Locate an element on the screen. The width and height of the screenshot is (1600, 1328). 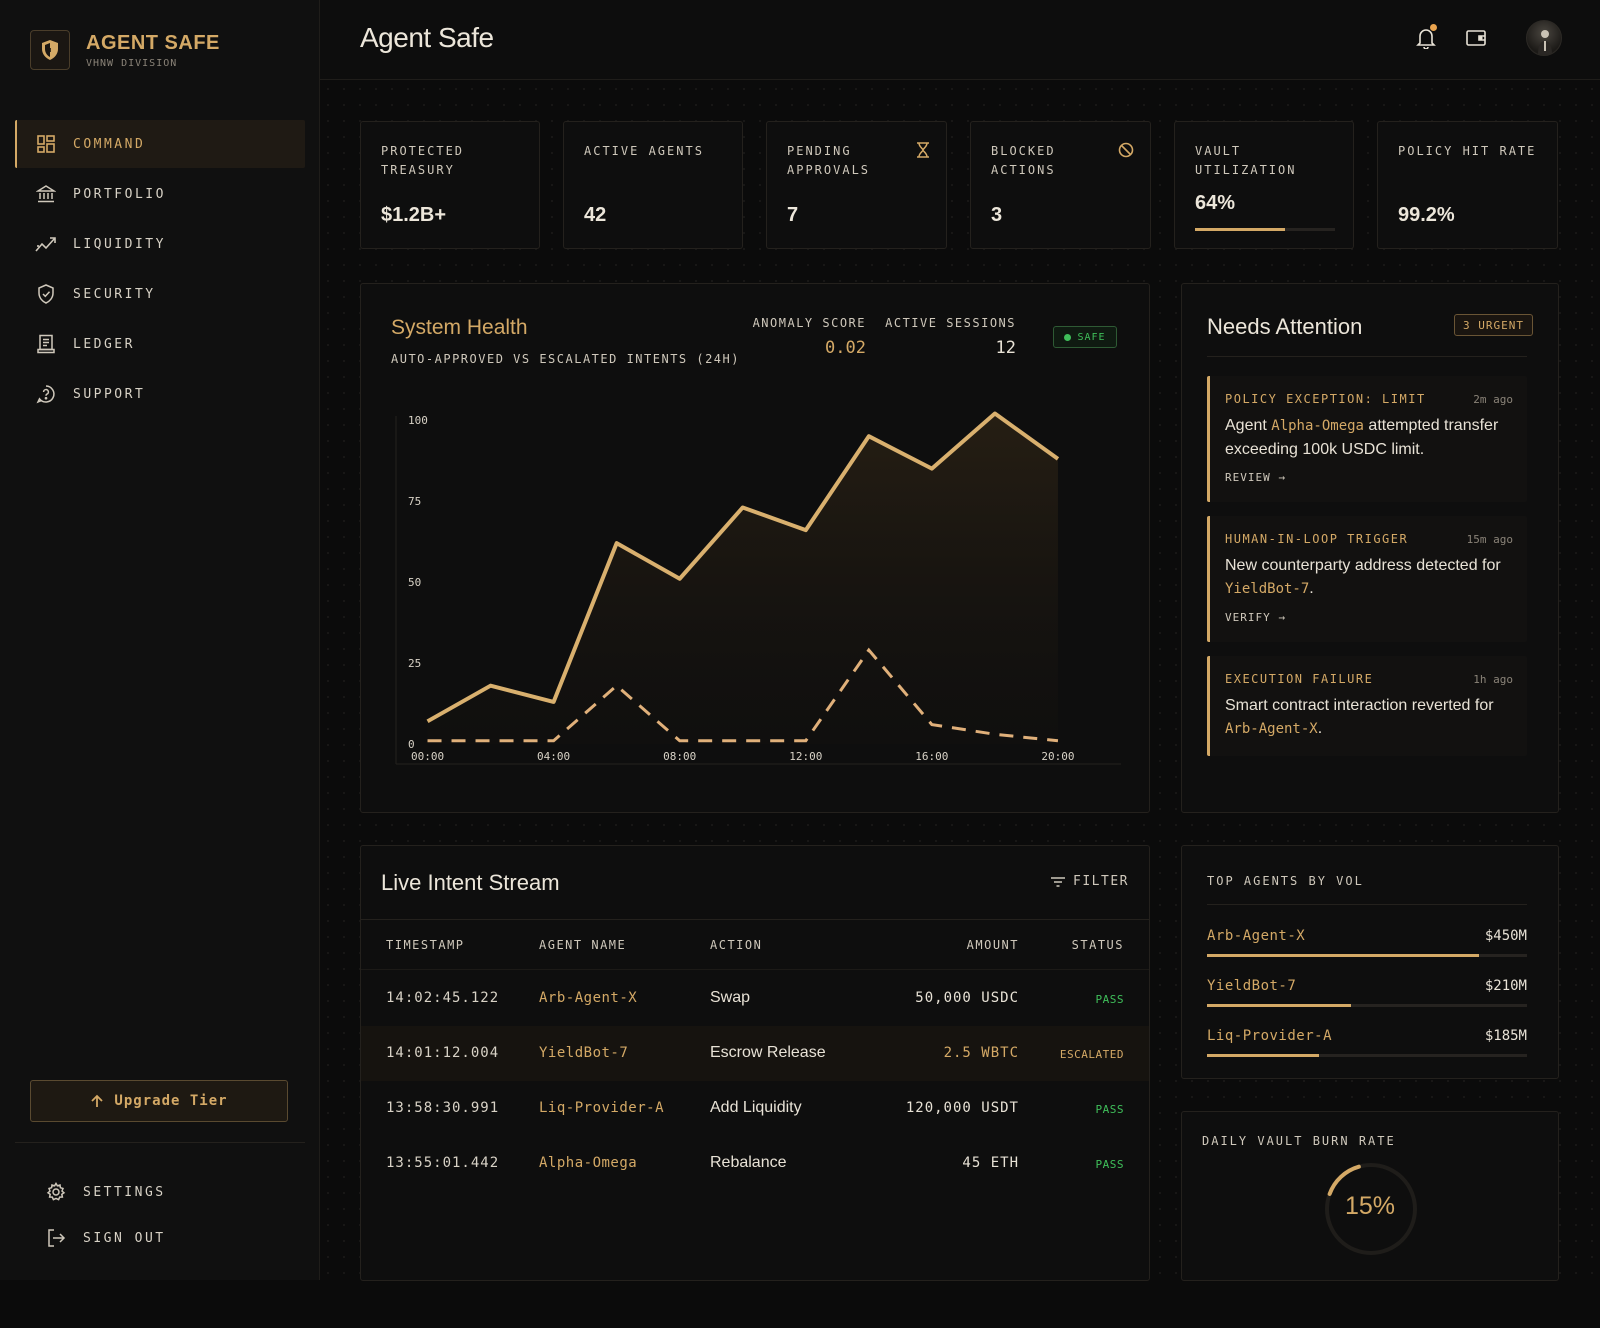
top-agent-name: Liq-Provider-A is located at coordinates (1270, 1036).